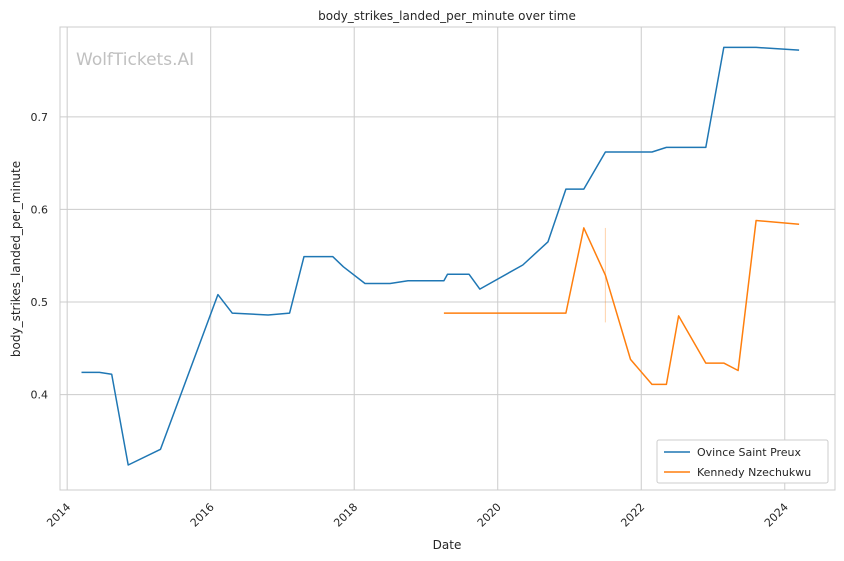  I want to click on x-axis-title: Date, so click(447, 545).